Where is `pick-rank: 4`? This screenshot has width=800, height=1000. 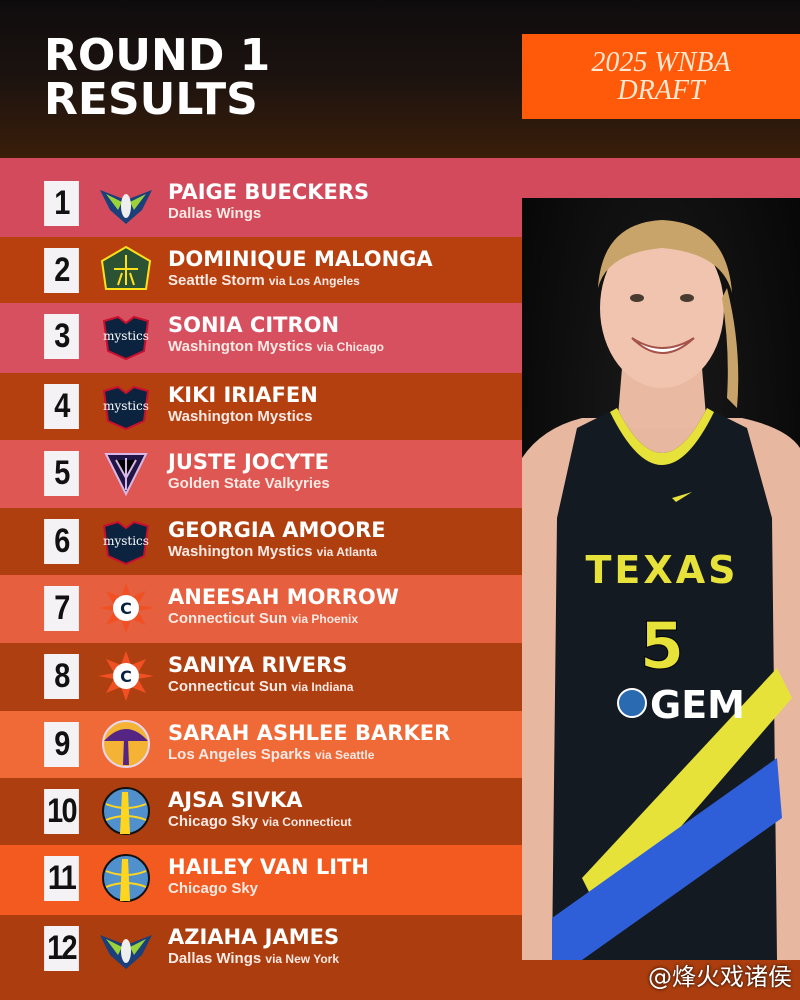
pick-rank: 4 is located at coordinates (61, 406).